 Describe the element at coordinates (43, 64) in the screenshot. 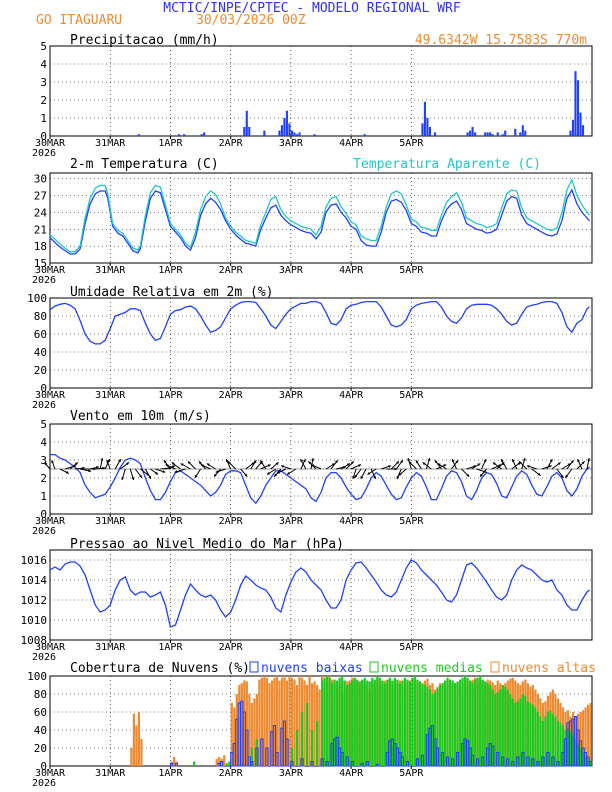

I see `precip-ytick-label: 4` at that location.